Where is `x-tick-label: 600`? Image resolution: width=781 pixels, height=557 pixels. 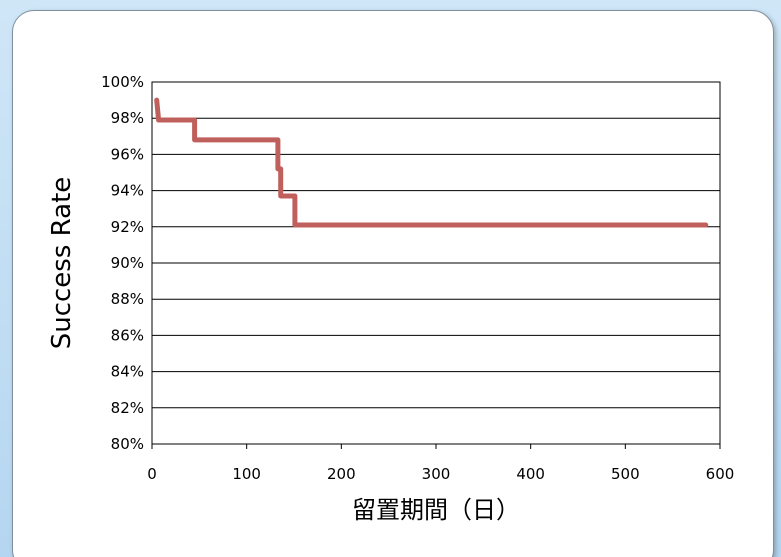 x-tick-label: 600 is located at coordinates (720, 474).